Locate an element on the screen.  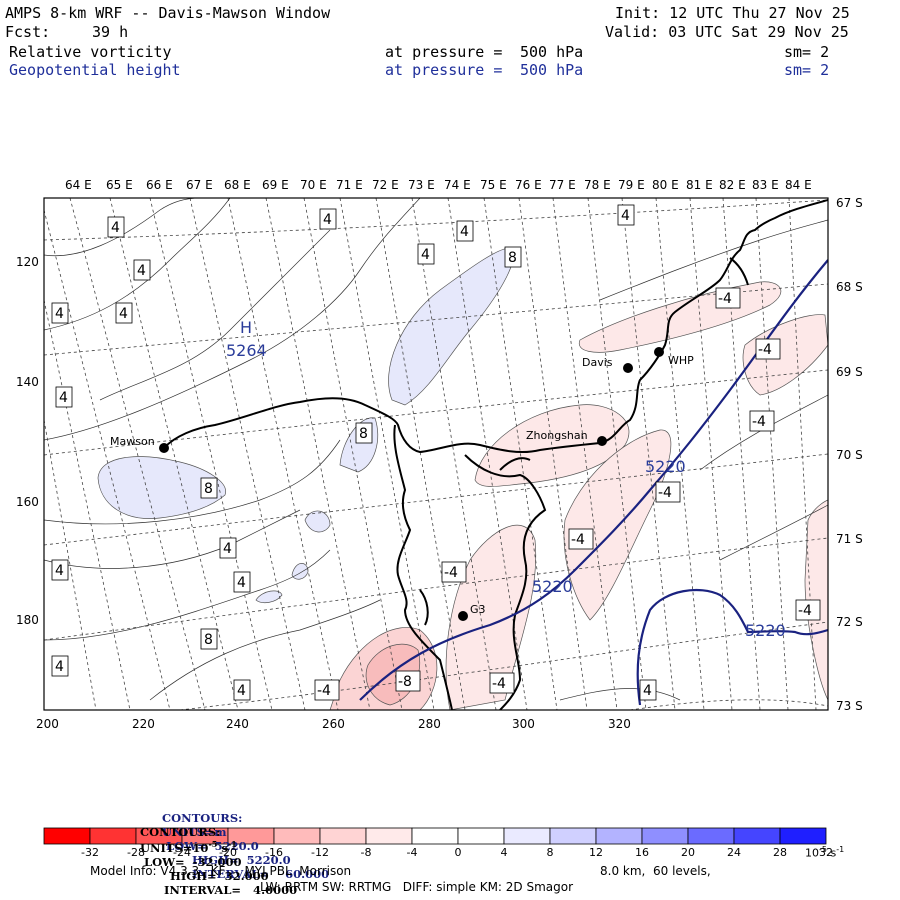
y-tick: 180 is located at coordinates (27, 620).